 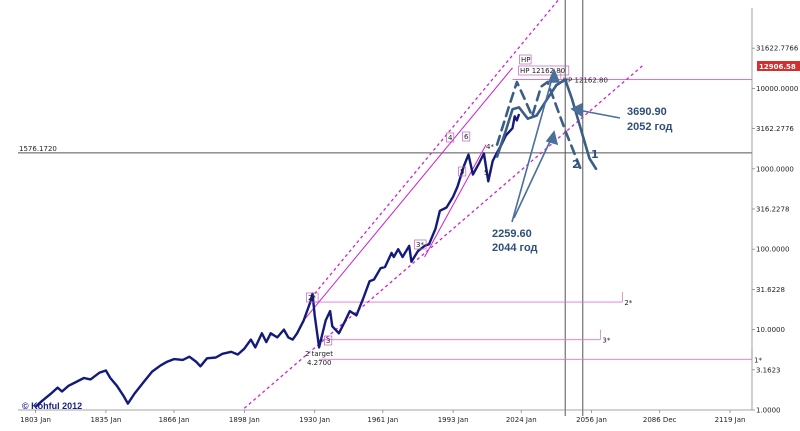 I want to click on x-tick-label: 1930 Jan, so click(x=314, y=420).